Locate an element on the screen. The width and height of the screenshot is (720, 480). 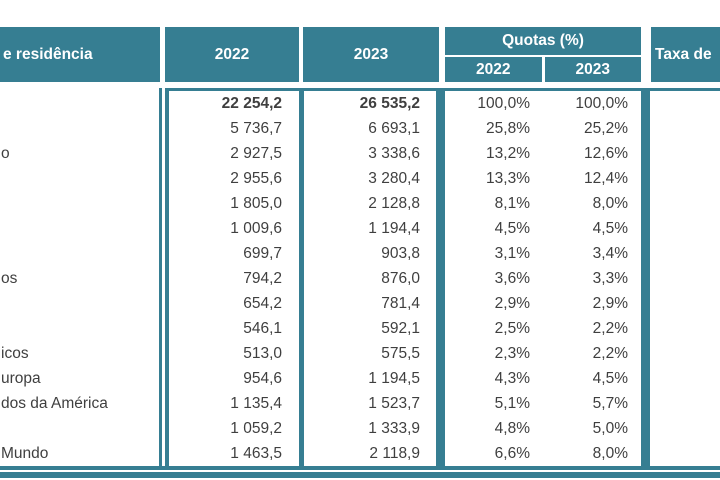
value-2022: 1 135,4 is located at coordinates (256, 403).